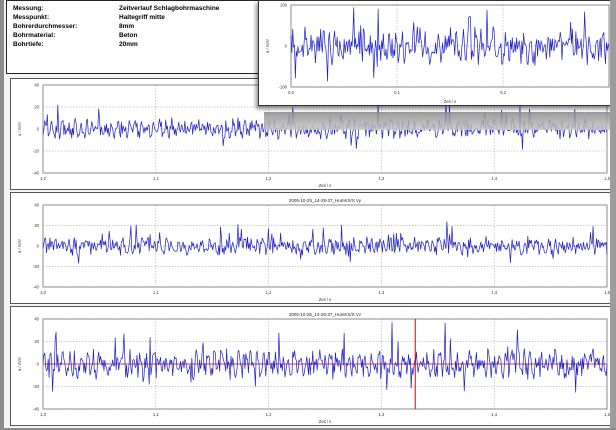  What do you see at coordinates (127, 26) in the screenshot?
I see `info-value-bohrerdurchmesser: 8mm` at bounding box center [127, 26].